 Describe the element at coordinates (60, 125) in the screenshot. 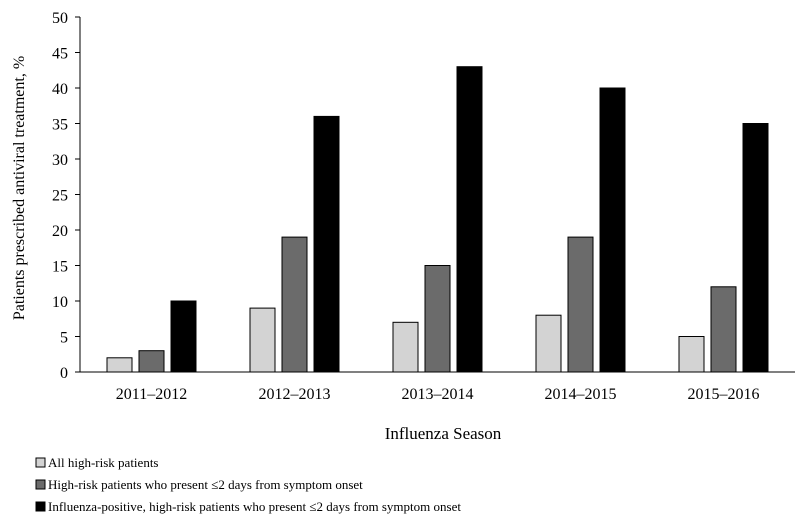

I see `y-tick-label: 35` at that location.